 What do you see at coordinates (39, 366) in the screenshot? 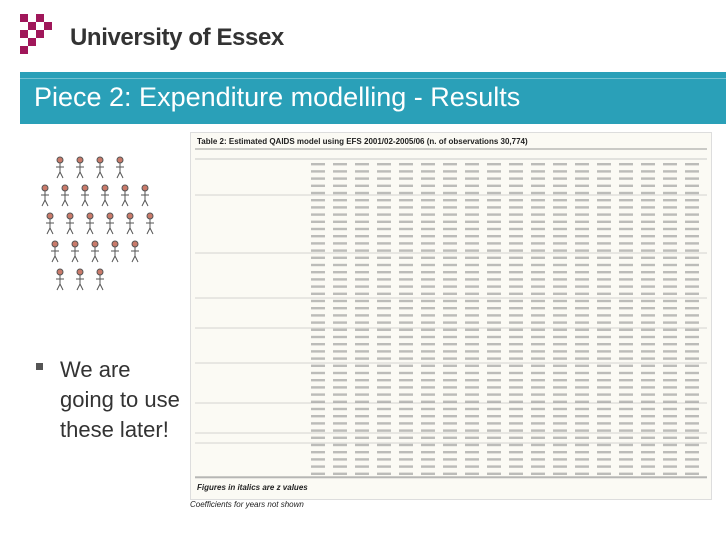
I see `bullet-marker` at bounding box center [39, 366].